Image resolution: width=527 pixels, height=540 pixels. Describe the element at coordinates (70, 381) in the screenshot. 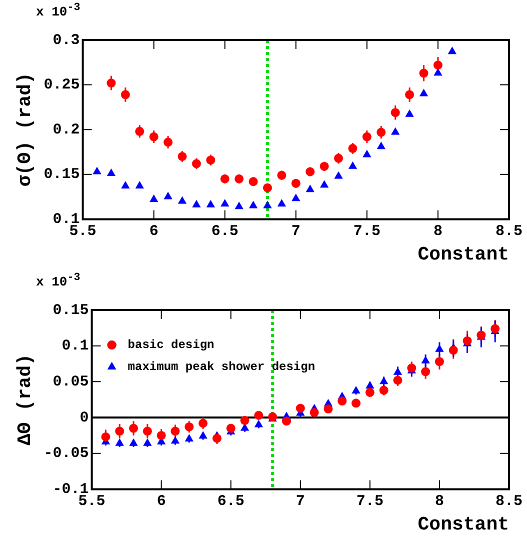

I see `y-tick-label: 0.05` at that location.